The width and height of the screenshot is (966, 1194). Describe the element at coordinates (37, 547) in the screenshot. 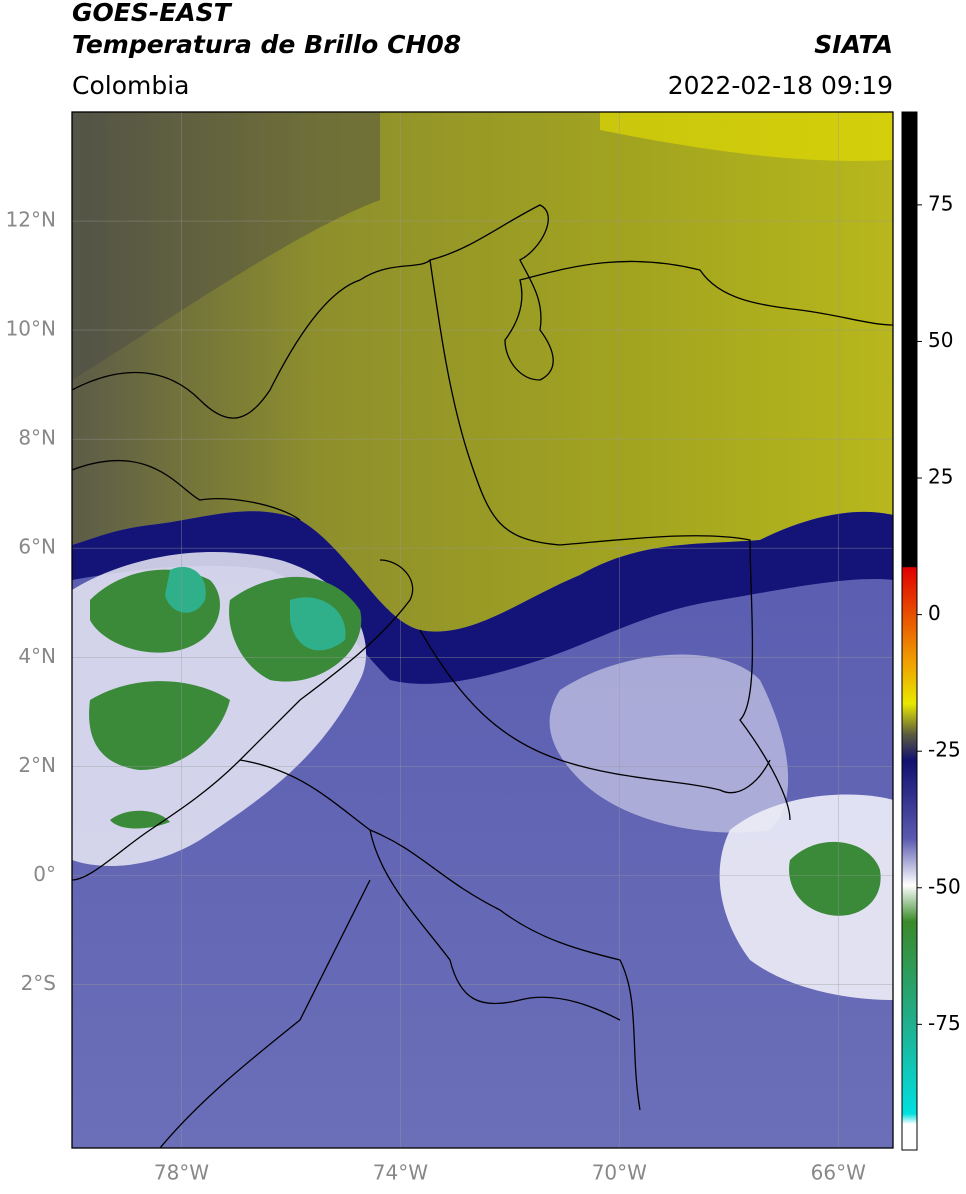

I see `lat-tick-label: 6°N` at that location.